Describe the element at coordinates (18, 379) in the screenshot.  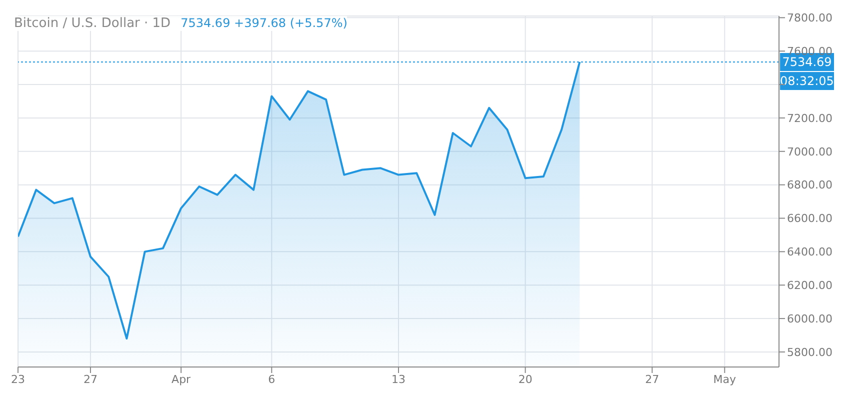
I see `x-tick-label: 23` at that location.